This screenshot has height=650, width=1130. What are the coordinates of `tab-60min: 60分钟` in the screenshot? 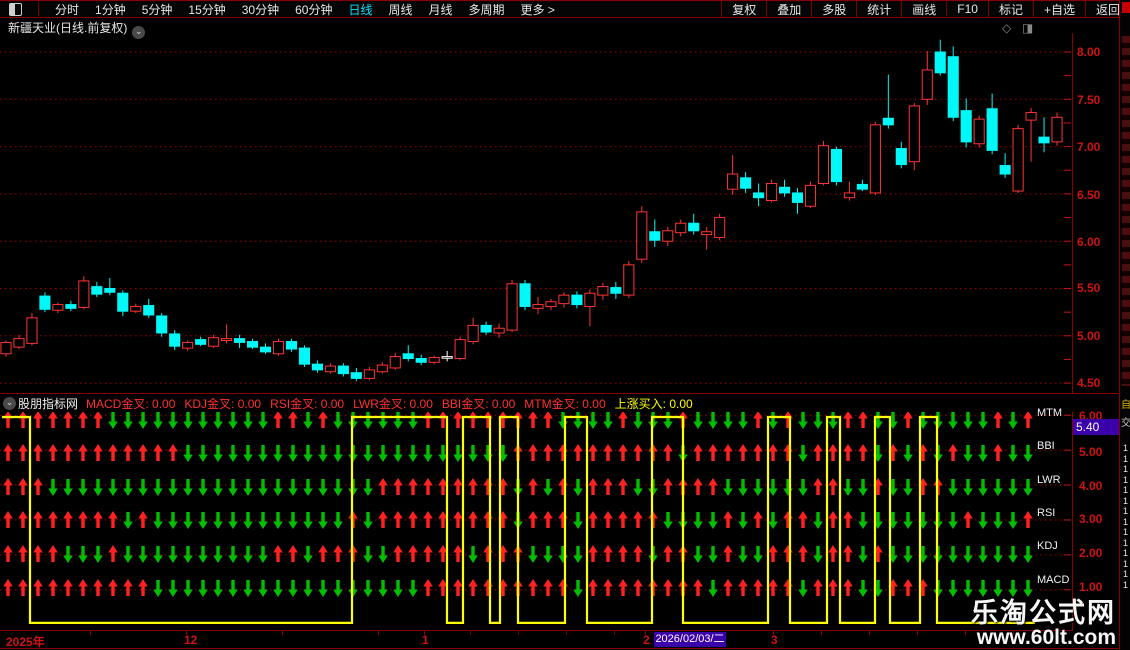 It's located at (314, 9).